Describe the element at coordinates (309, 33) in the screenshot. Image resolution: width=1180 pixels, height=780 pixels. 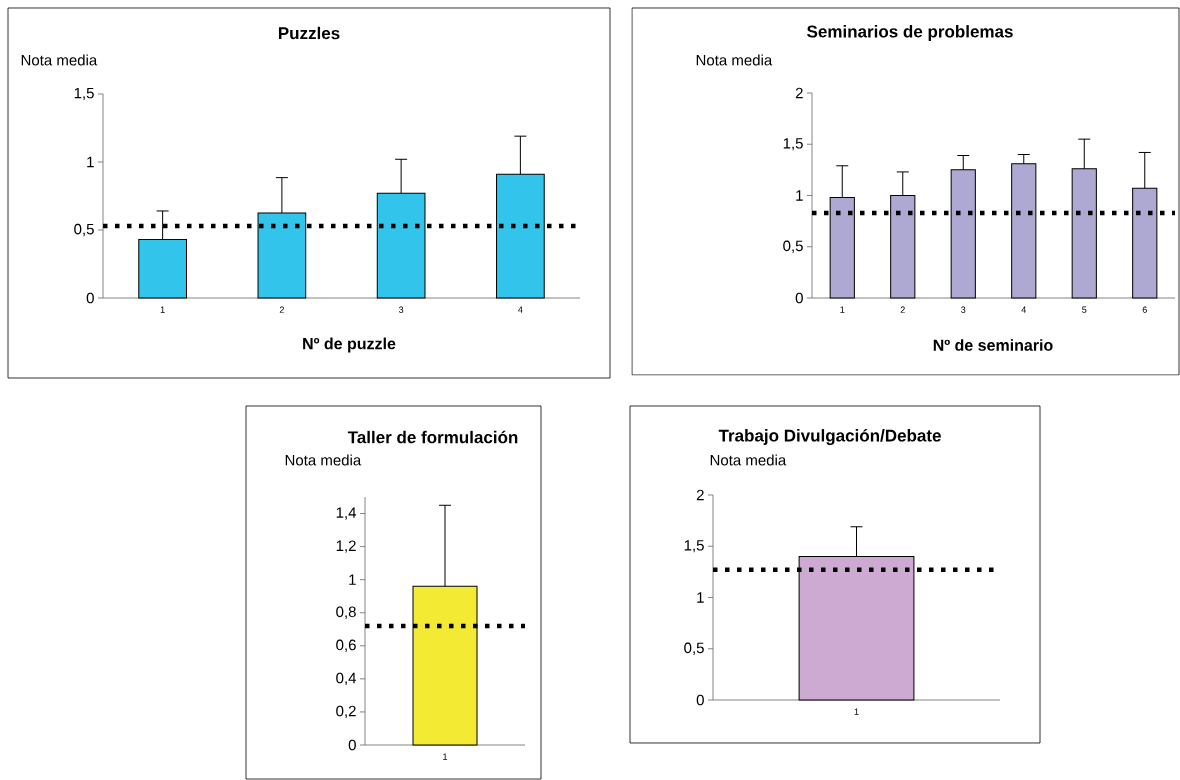
I see `chart-title: Puzzles` at that location.